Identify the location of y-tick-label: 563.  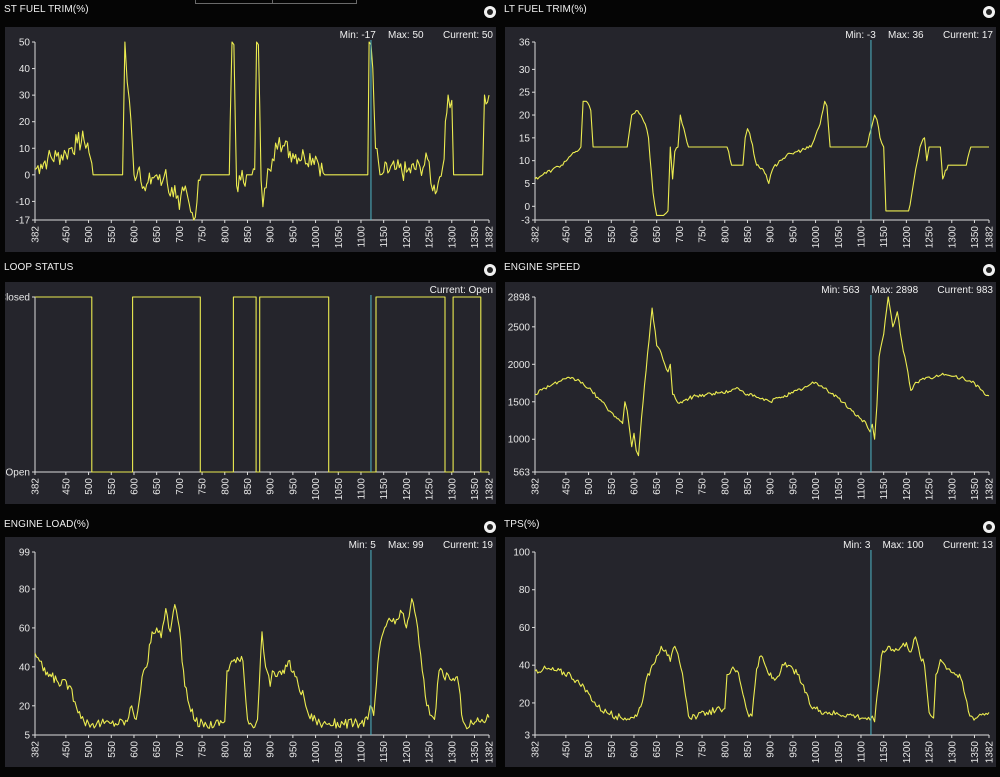
(521, 473).